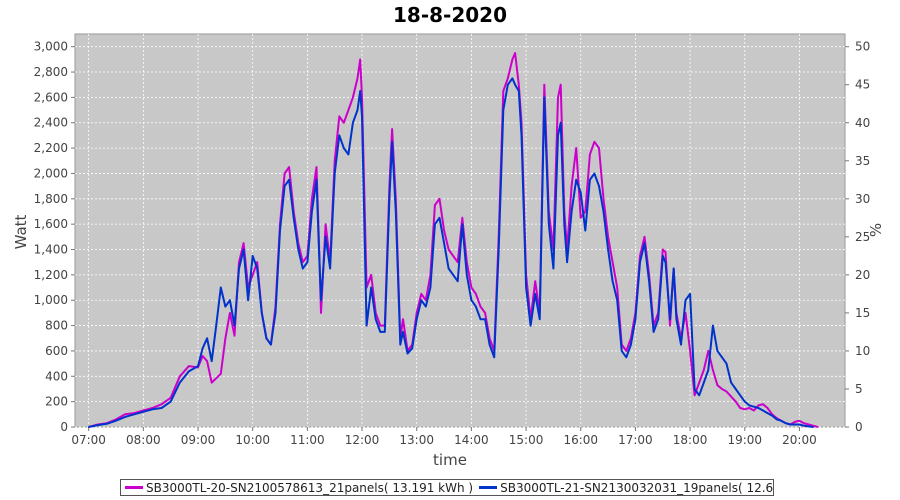 The image size is (900, 500). What do you see at coordinates (862, 47) in the screenshot?
I see `y2-tick-label: 50` at bounding box center [862, 47].